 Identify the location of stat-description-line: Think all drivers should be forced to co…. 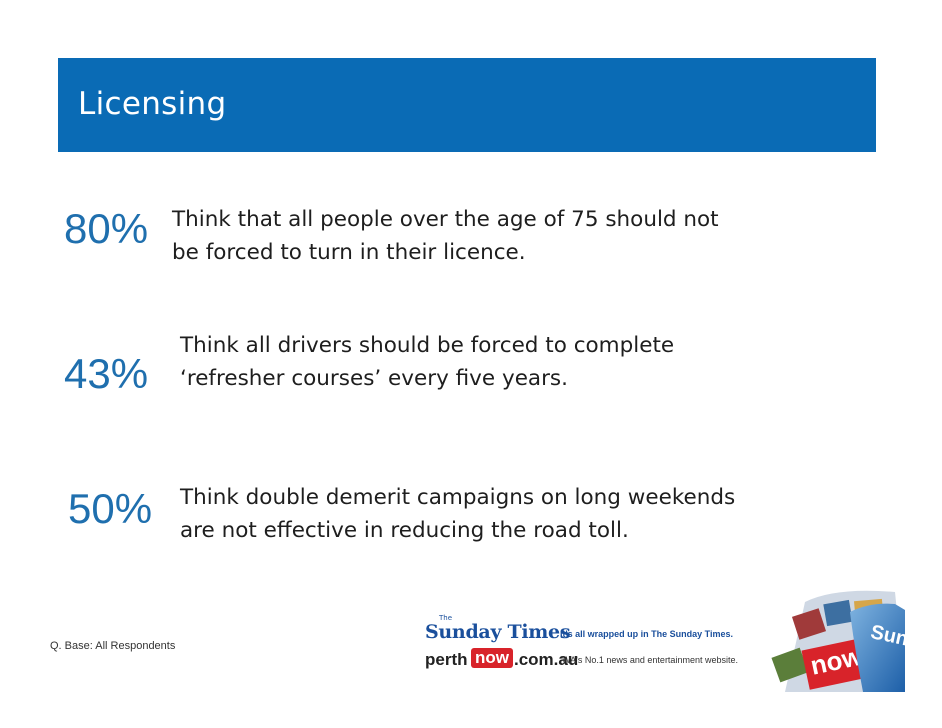
(427, 345).